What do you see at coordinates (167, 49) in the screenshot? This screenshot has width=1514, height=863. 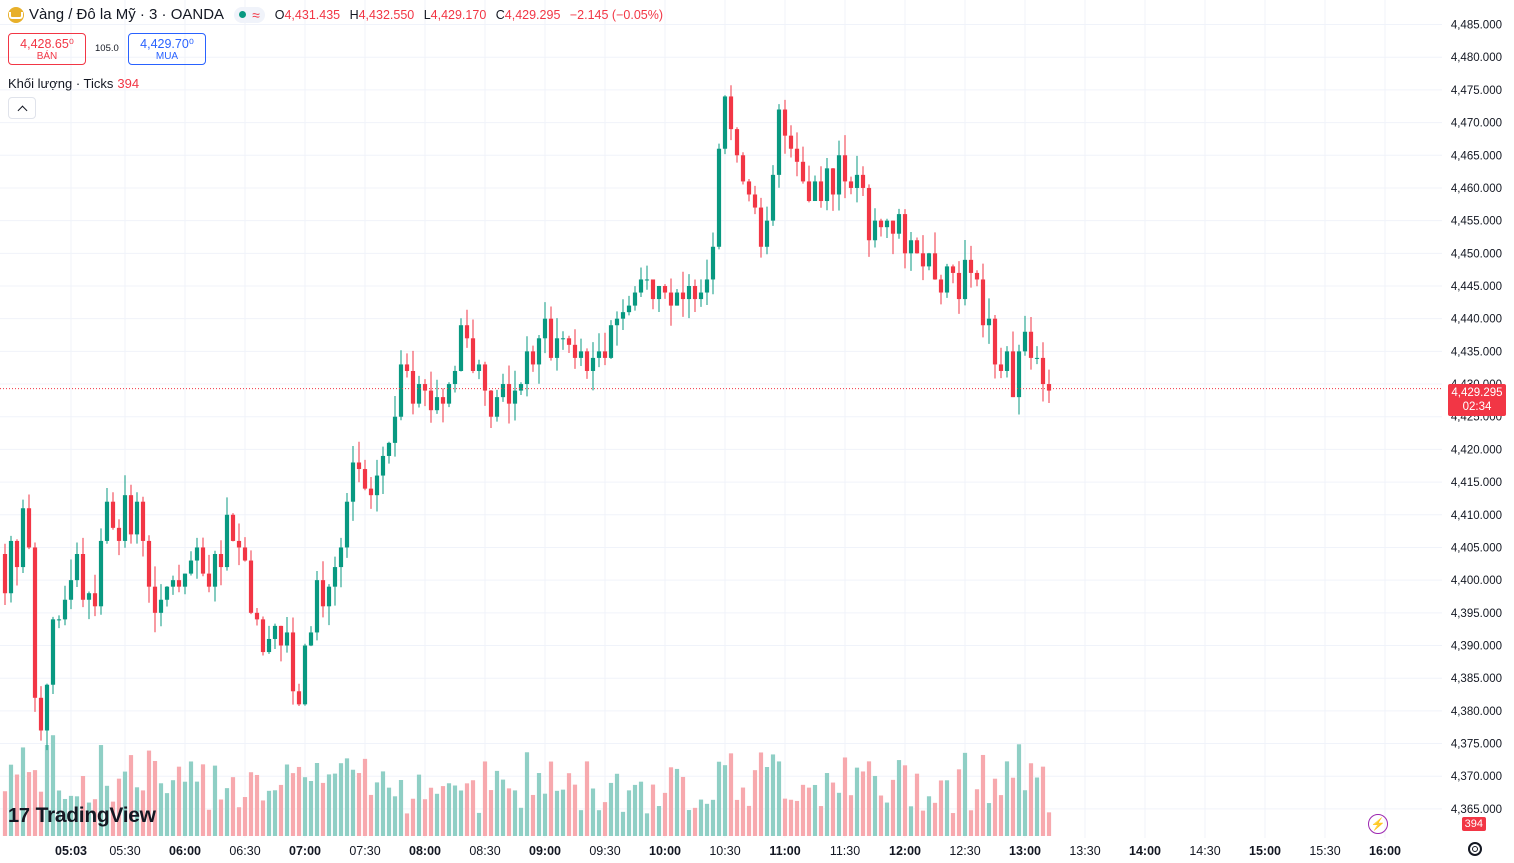 I see `buy-button: 4,429.70⁰ MUA` at bounding box center [167, 49].